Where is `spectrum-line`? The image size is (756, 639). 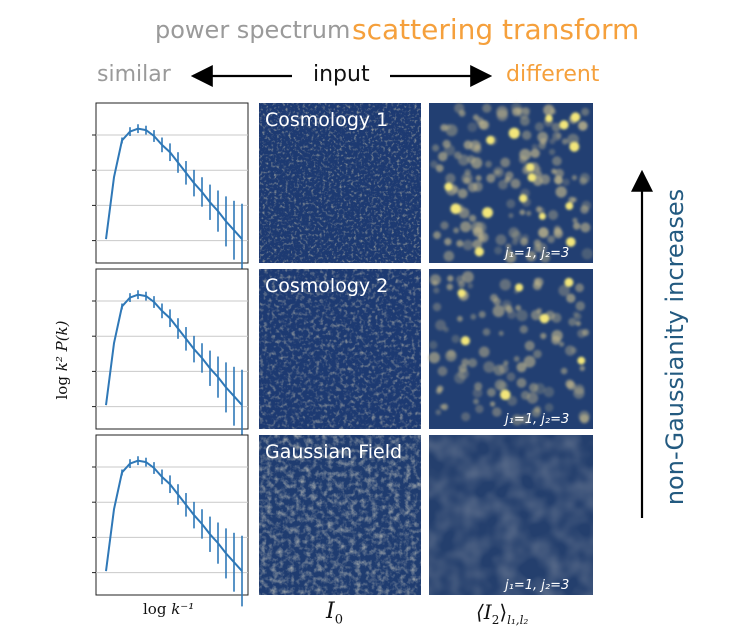 spectrum-line is located at coordinates (174, 183).